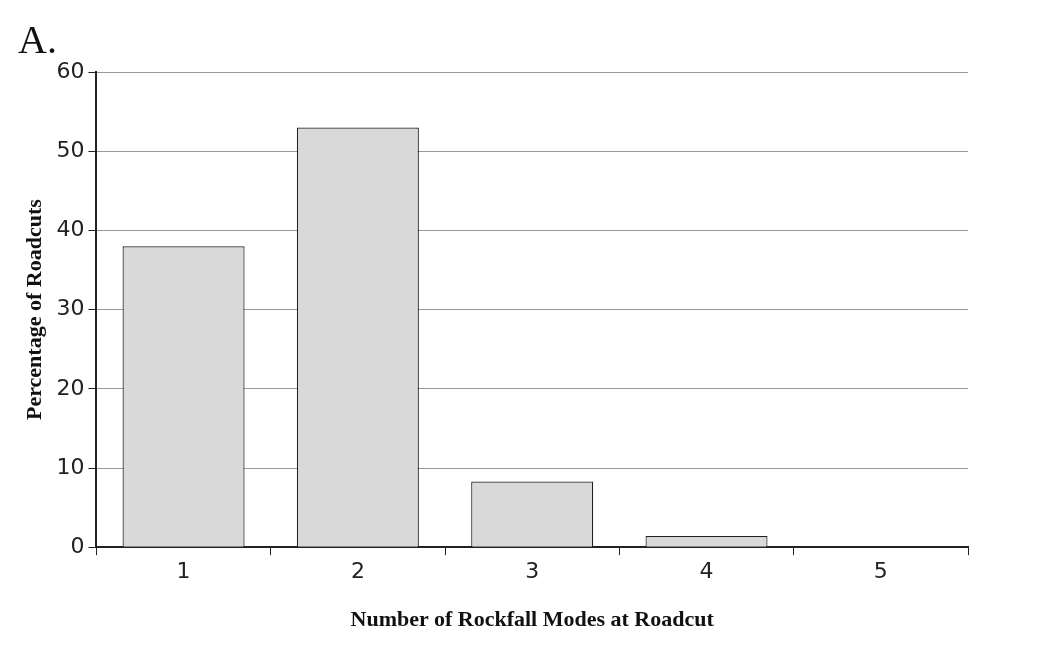 Image resolution: width=1054 pixels, height=661 pixels. What do you see at coordinates (70, 387) in the screenshot?
I see `y-tick-label: 20` at bounding box center [70, 387].